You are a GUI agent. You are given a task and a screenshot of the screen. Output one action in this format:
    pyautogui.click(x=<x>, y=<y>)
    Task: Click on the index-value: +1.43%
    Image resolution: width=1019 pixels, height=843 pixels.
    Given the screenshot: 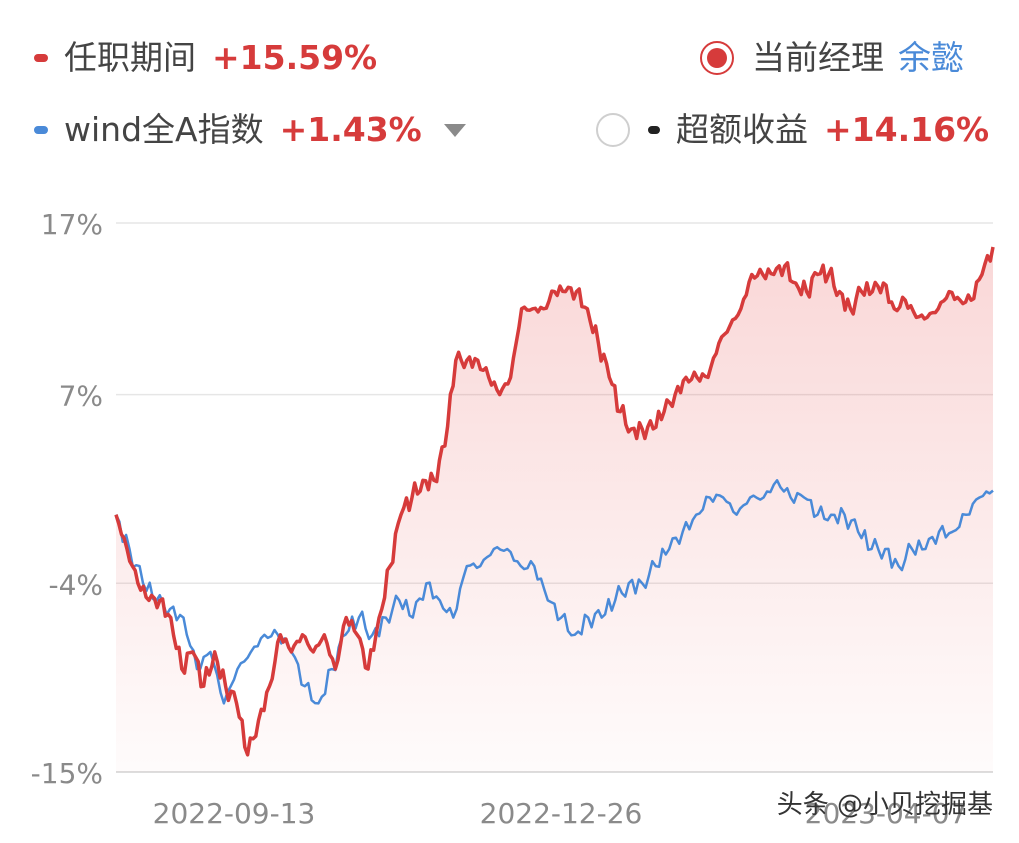 What is the action you would take?
    pyautogui.click(x=350, y=129)
    